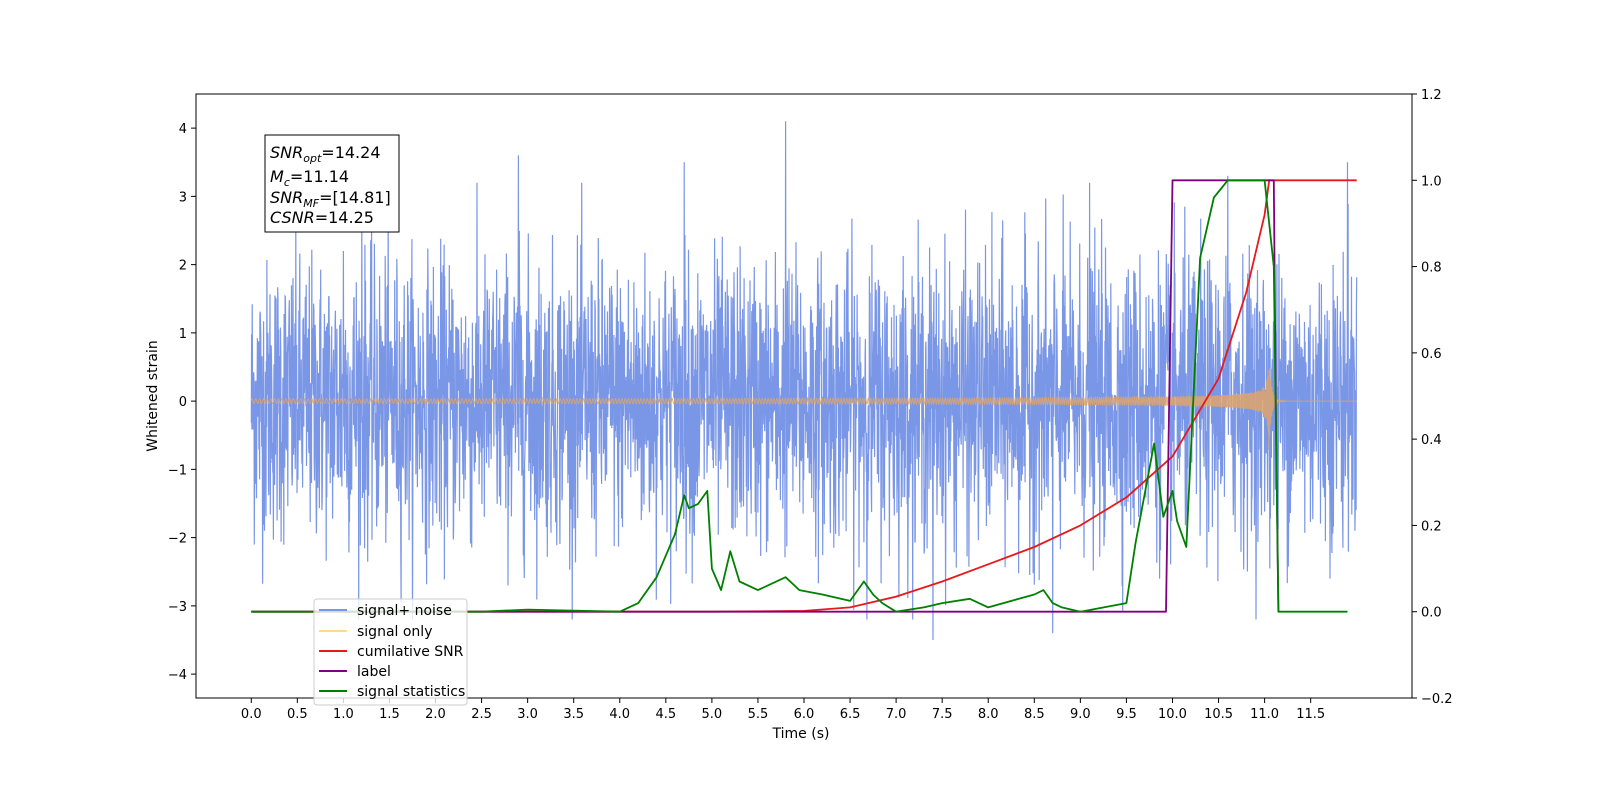 This screenshot has height=800, width=1600. I want to click on annotation-line-snr-mf: SNRMF=[14.81], so click(330, 199).